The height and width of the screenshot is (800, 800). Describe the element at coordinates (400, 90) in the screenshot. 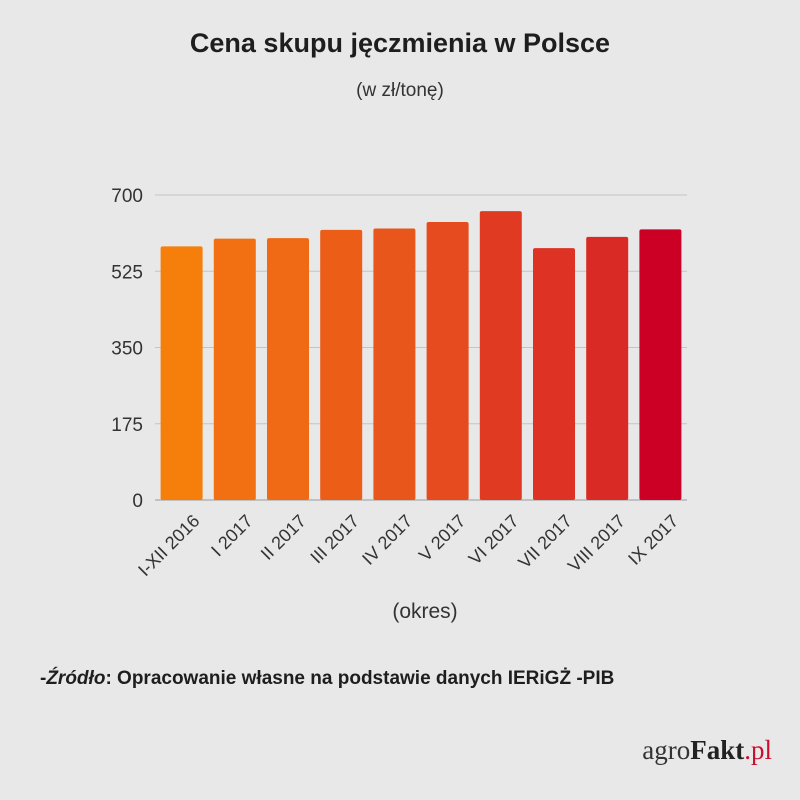

I see `chart-subtitle: (w zł/tonę)` at that location.